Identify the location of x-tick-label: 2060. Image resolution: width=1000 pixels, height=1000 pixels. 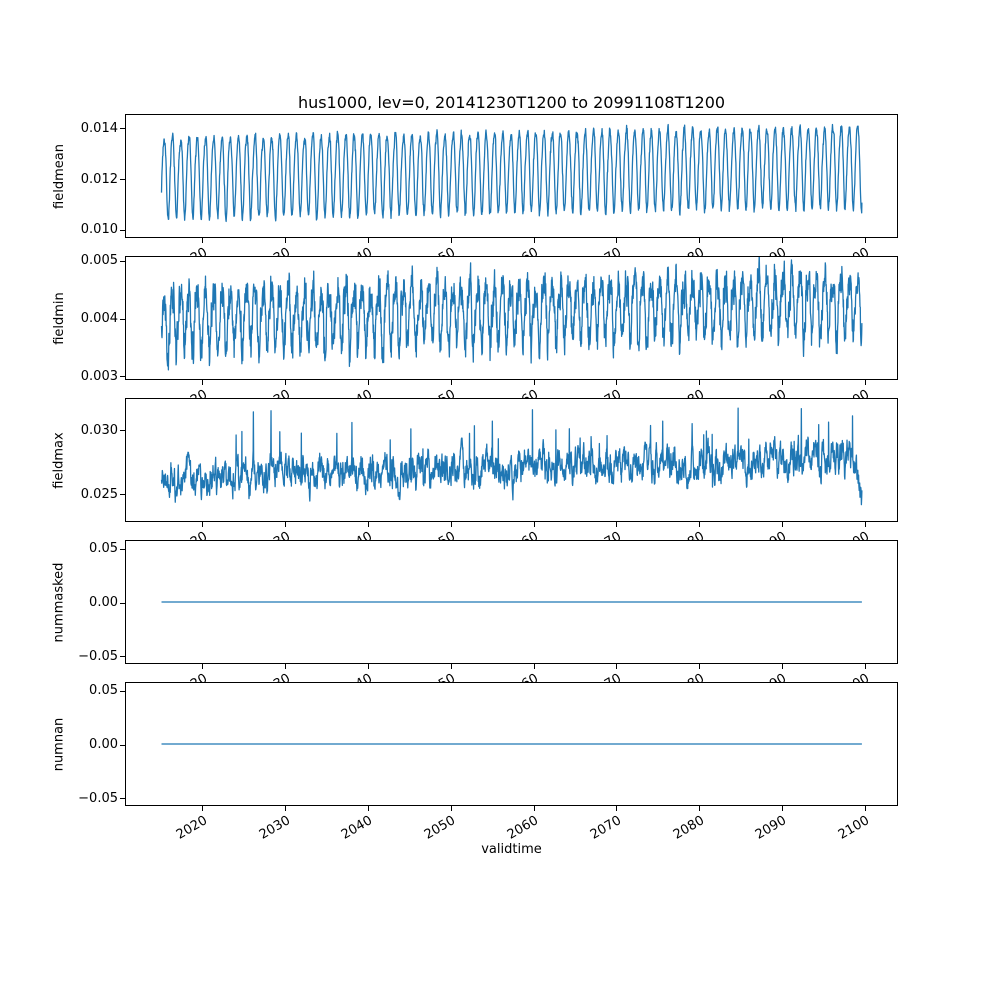
(523, 828).